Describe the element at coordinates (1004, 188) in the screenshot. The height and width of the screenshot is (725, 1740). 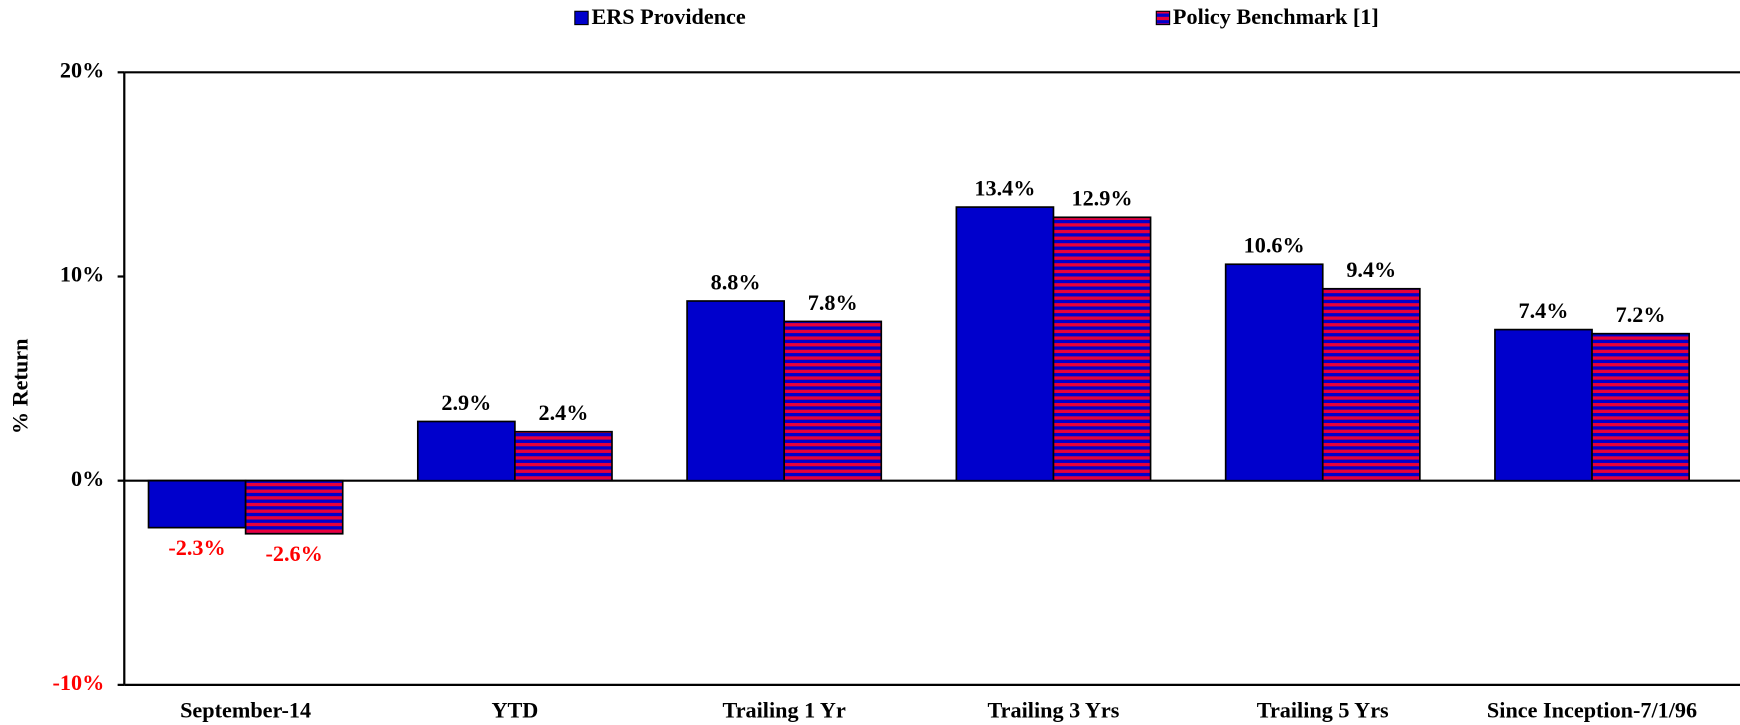
I see `value-label: 13.4%` at that location.